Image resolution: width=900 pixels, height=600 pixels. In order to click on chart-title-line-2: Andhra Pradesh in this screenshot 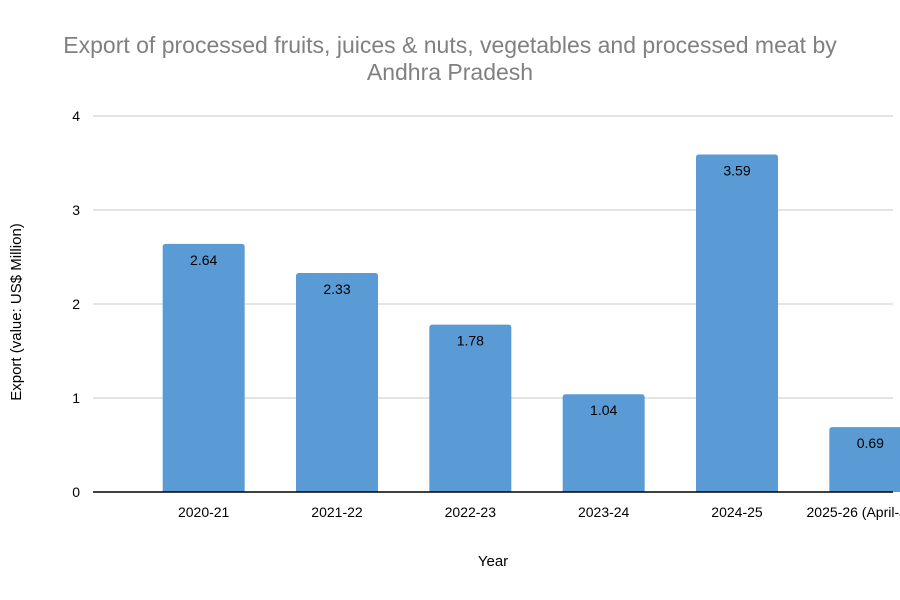, I will do `click(450, 72)`.